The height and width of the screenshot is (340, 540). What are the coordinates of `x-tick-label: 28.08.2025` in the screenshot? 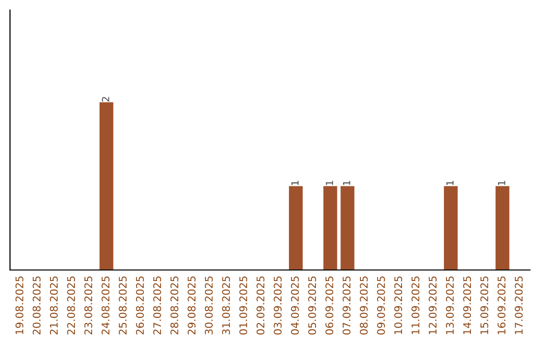 It's located at (174, 305).